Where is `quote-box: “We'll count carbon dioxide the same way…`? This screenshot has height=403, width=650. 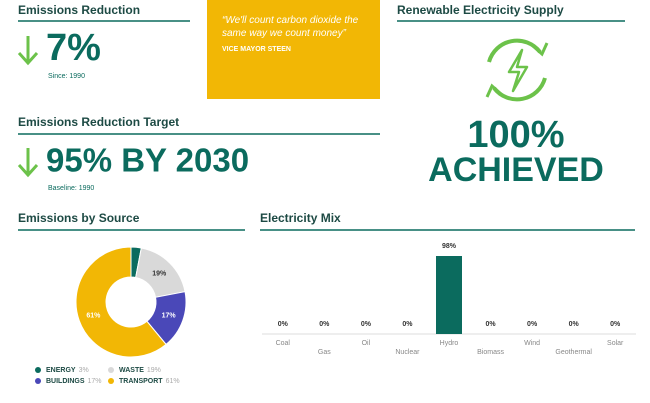 quote-box: “We'll count carbon dioxide the same way… is located at coordinates (293, 49).